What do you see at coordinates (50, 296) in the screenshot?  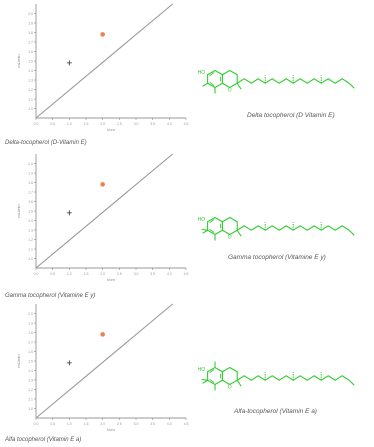 I see `caption-gamma: Gamma tocopherol (Vitamine E y)` at bounding box center [50, 296].